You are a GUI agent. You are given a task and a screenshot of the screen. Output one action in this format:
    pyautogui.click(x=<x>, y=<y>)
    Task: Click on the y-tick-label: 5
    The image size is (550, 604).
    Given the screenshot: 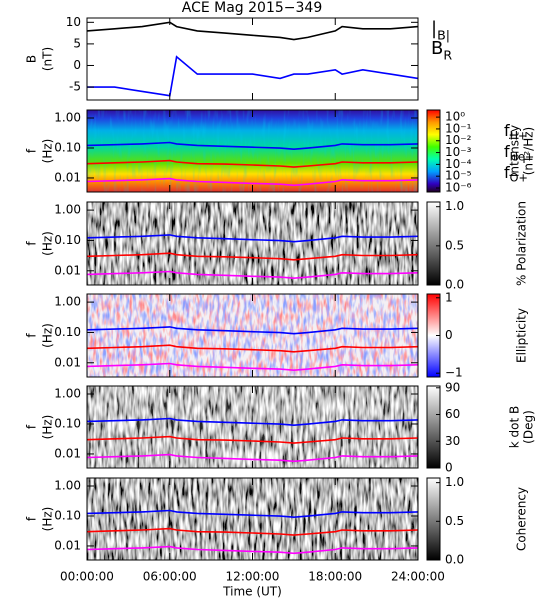 What is the action you would take?
    pyautogui.click(x=77, y=43)
    